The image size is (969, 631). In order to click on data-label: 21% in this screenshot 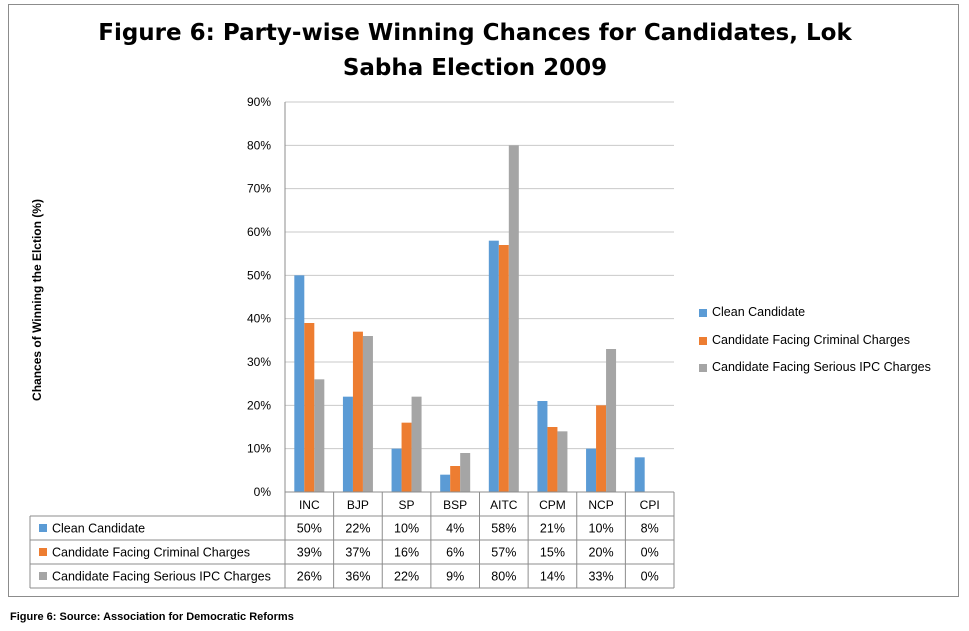, I will do `click(552, 529)`.